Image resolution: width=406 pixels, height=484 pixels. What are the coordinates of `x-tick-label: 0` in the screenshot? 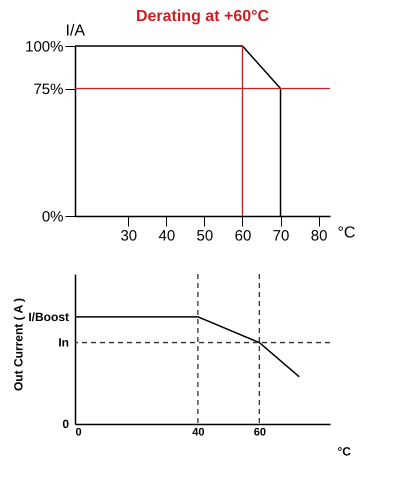 It's located at (79, 432).